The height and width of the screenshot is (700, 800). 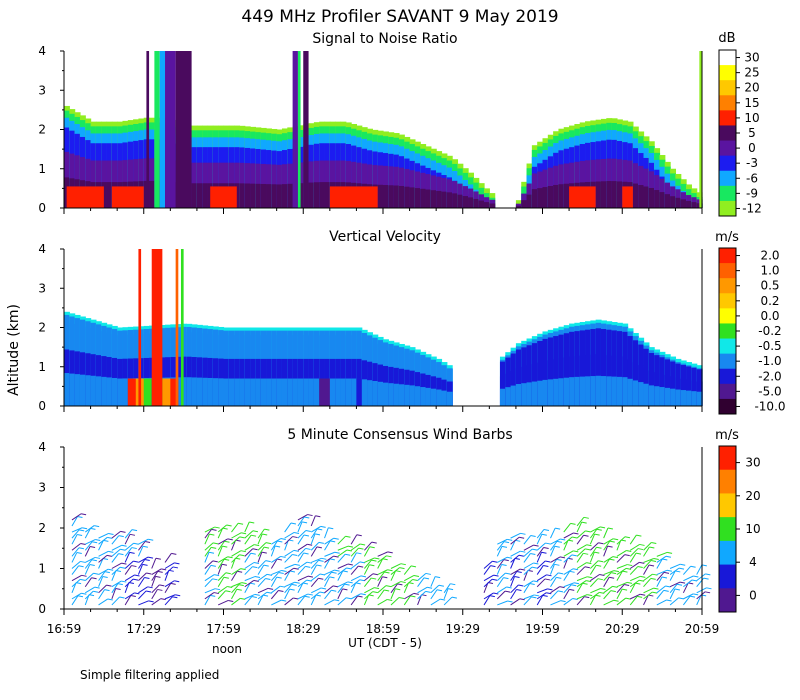 What do you see at coordinates (751, 88) in the screenshot?
I see `colorbar-label: 20` at bounding box center [751, 88].